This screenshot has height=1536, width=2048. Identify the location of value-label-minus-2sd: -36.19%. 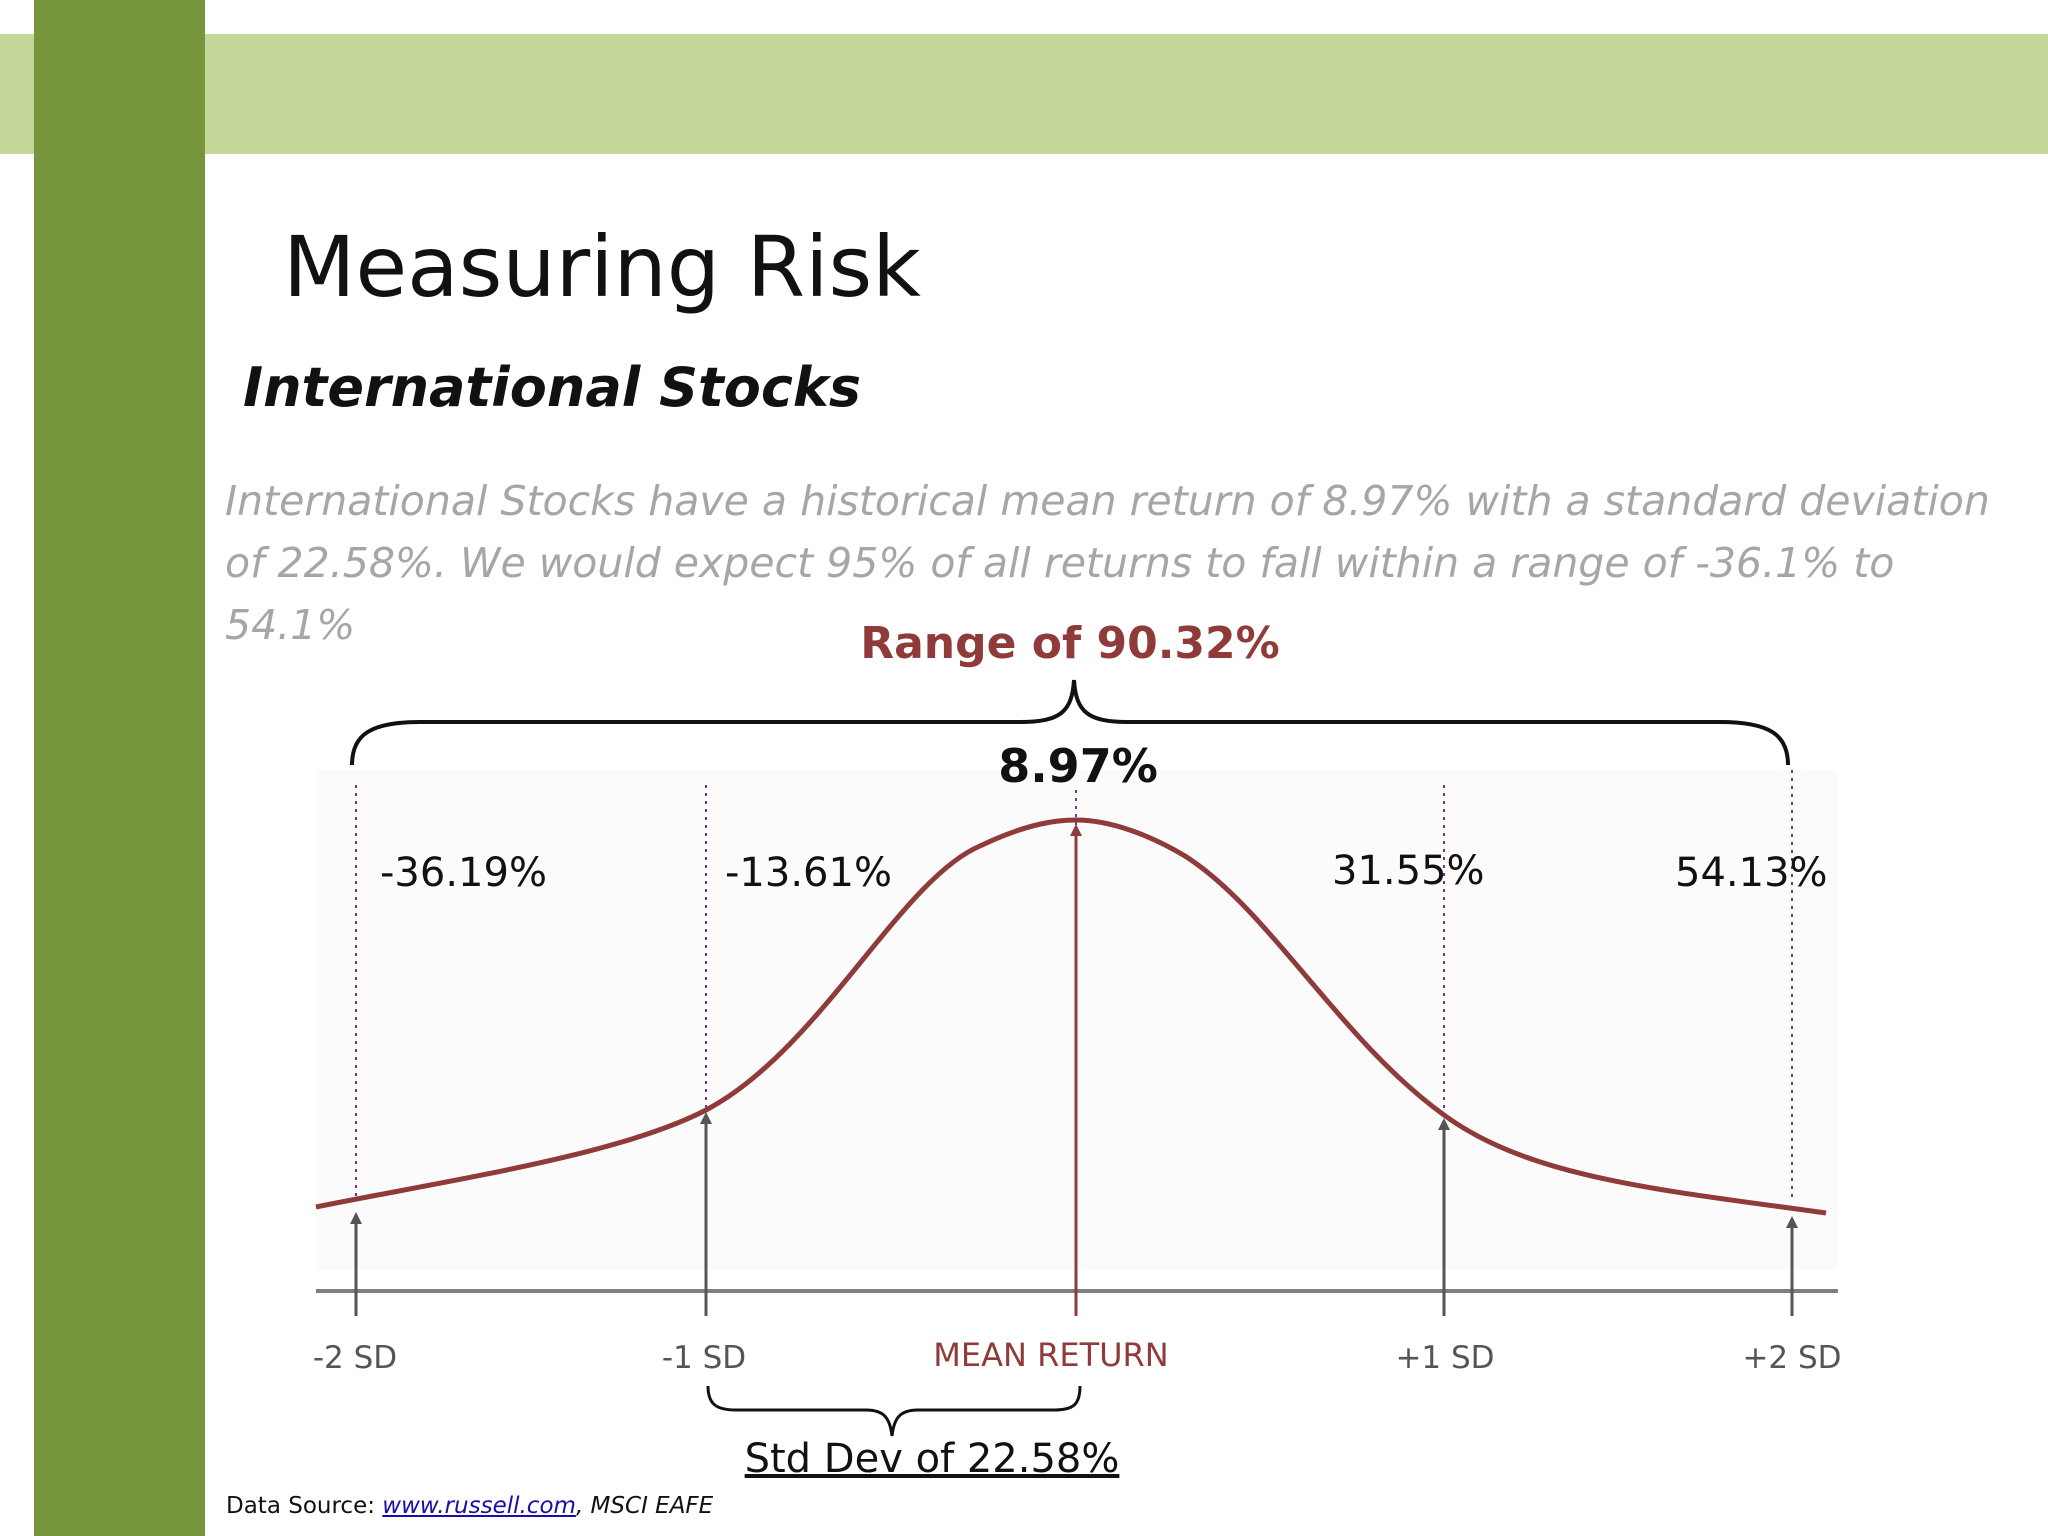
(463, 873).